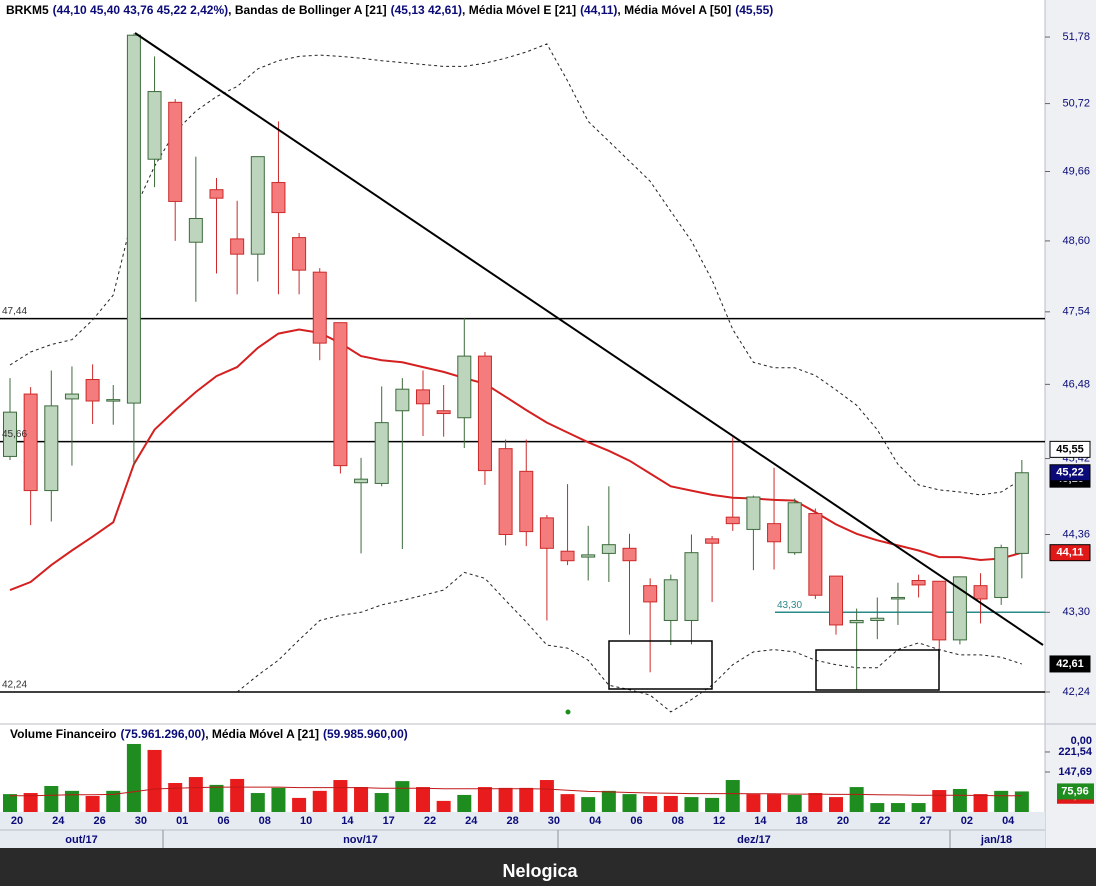  I want to click on month-label: dez/17, so click(754, 840).